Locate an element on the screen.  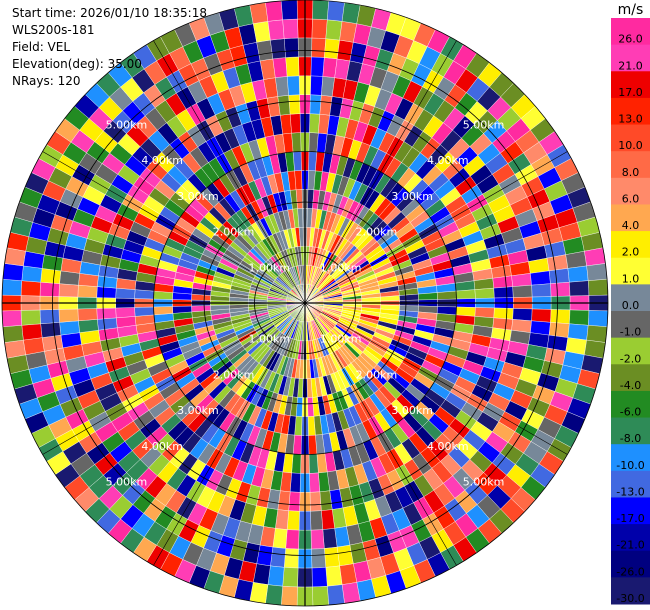
colorbar-tick-label: -2.0 is located at coordinates (630, 358).